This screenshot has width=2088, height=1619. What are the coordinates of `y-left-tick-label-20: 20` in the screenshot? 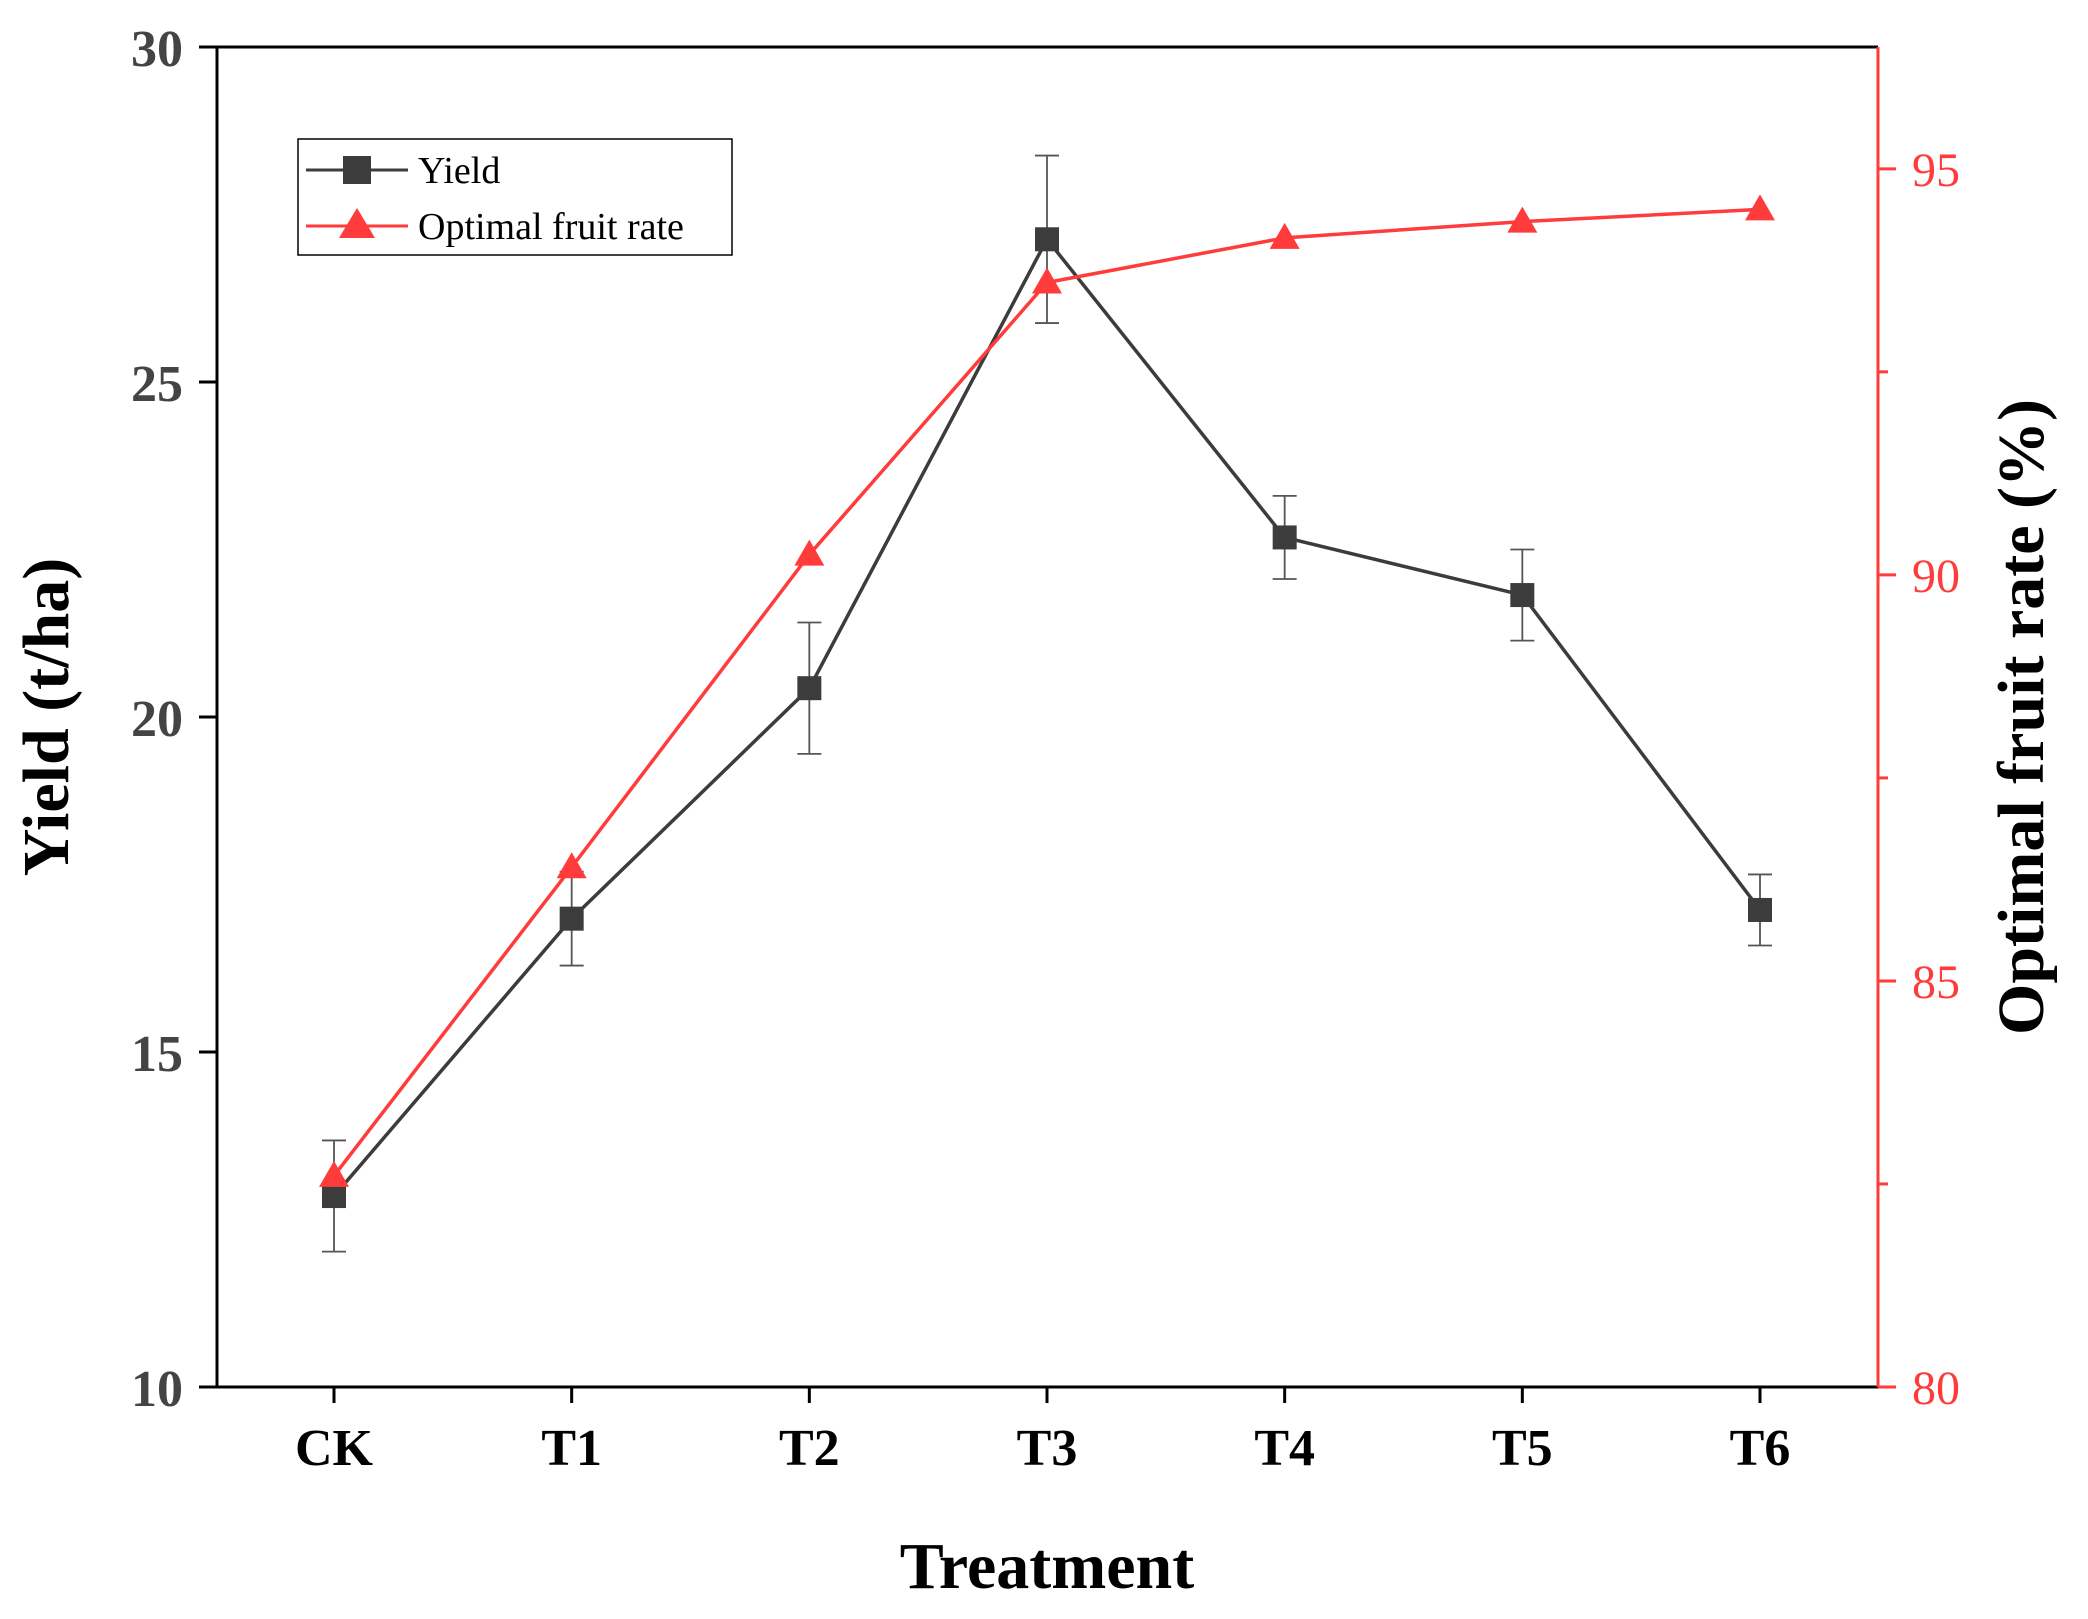 It's located at (157, 719).